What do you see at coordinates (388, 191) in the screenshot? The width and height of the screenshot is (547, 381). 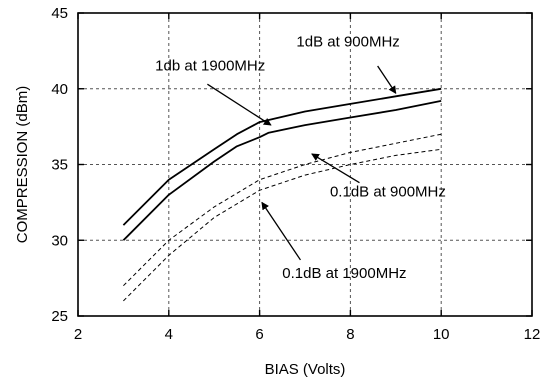 I see `annotation-label: 0.1dB at 900MHz` at bounding box center [388, 191].